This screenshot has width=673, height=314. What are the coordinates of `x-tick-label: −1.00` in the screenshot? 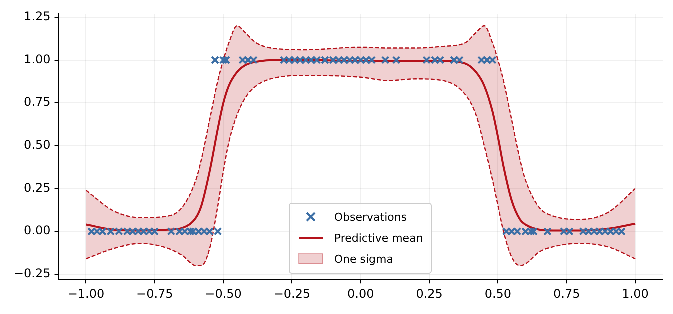 It's located at (86, 293).